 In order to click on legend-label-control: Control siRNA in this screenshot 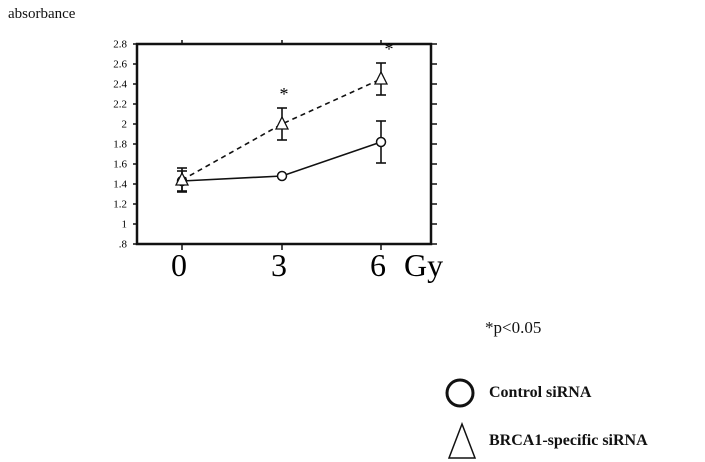, I will do `click(540, 392)`.